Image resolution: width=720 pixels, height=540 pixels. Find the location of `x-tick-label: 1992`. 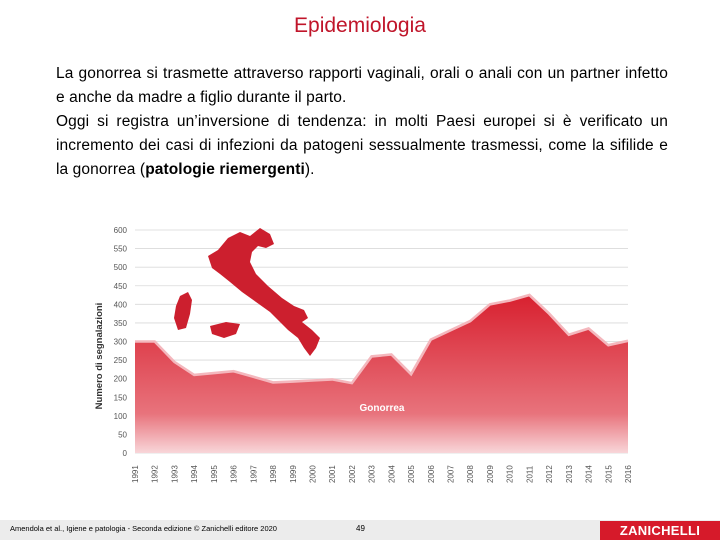

x-tick-label: 1992 is located at coordinates (155, 474).